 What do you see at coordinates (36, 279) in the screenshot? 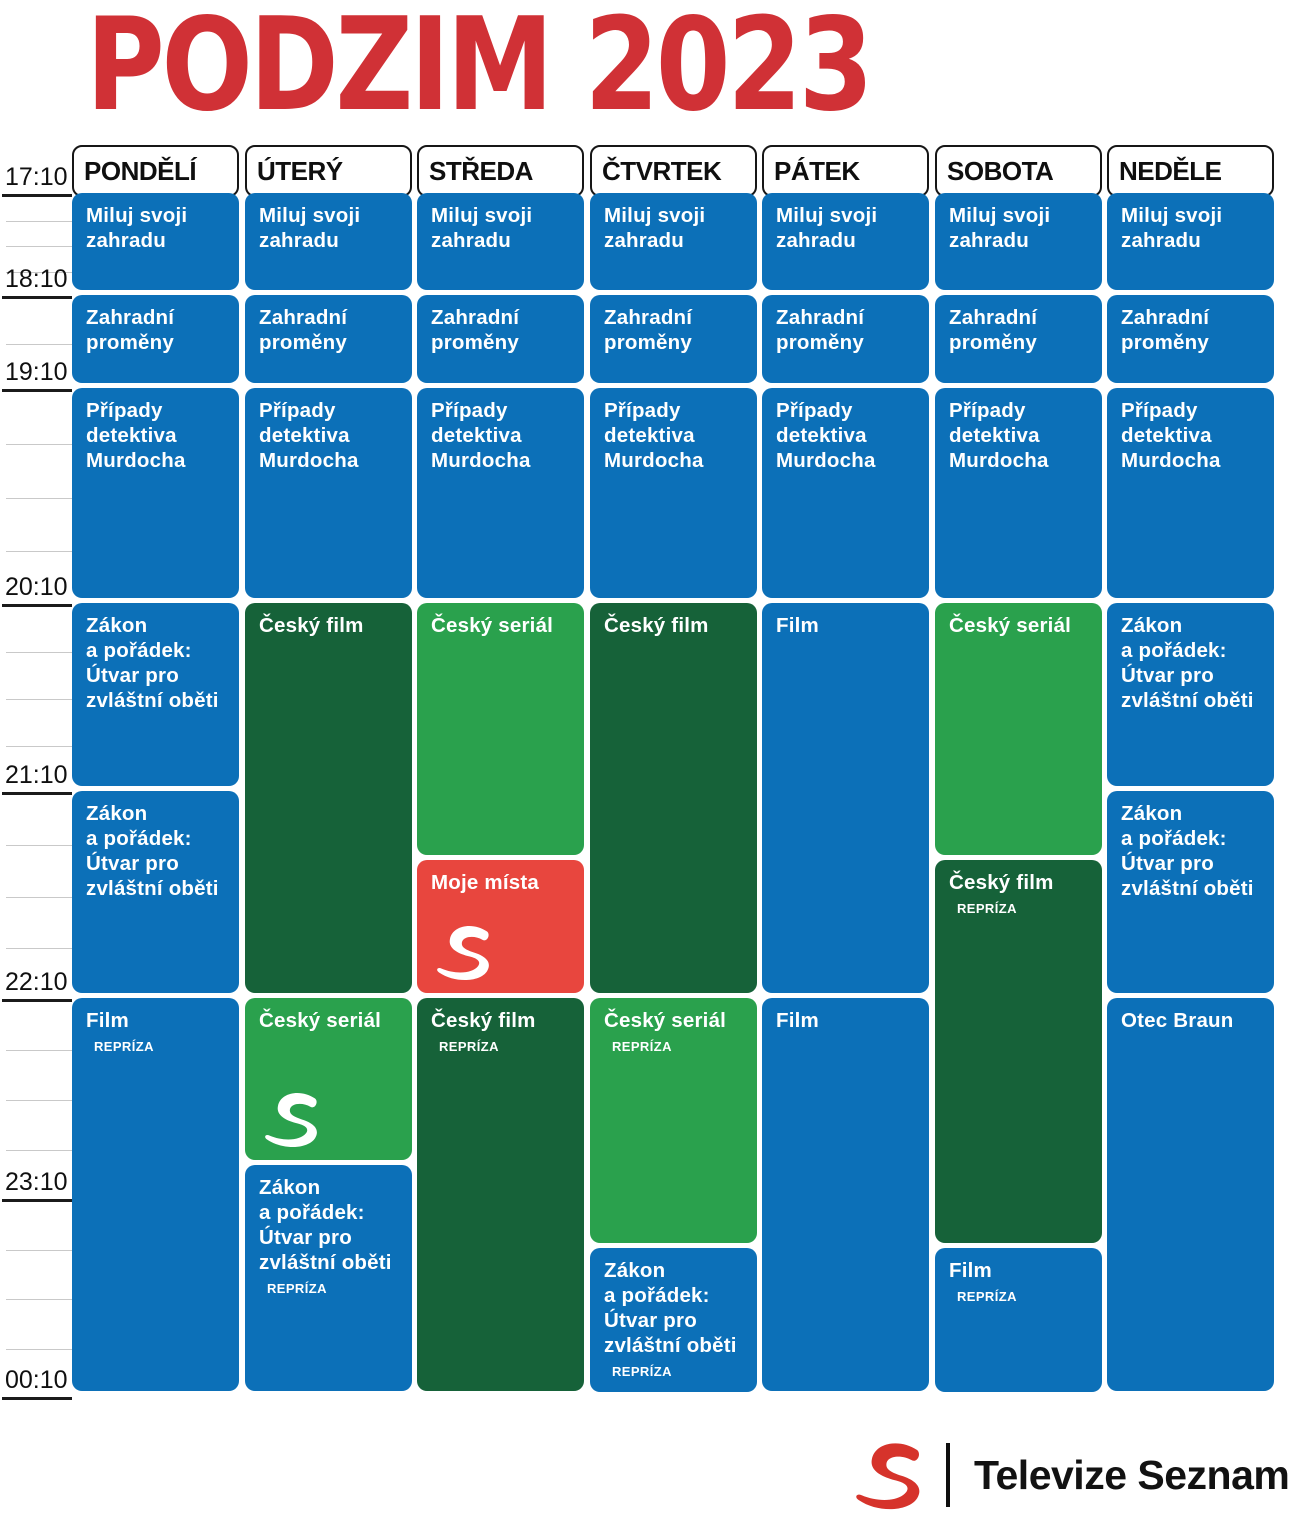
I see `time-label: 18:10` at bounding box center [36, 279].